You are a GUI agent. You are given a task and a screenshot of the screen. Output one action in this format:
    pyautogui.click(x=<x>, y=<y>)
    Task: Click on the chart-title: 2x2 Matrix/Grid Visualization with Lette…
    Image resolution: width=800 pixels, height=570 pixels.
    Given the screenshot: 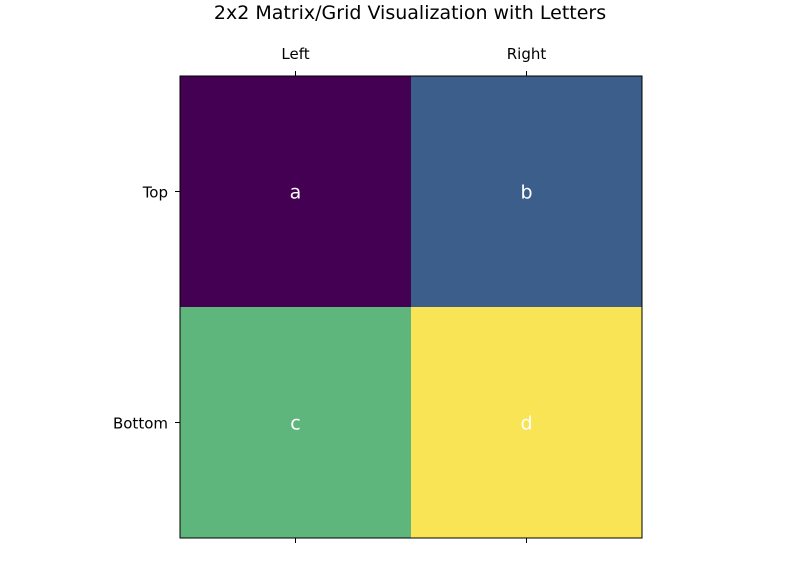 What is the action you would take?
    pyautogui.click(x=410, y=13)
    